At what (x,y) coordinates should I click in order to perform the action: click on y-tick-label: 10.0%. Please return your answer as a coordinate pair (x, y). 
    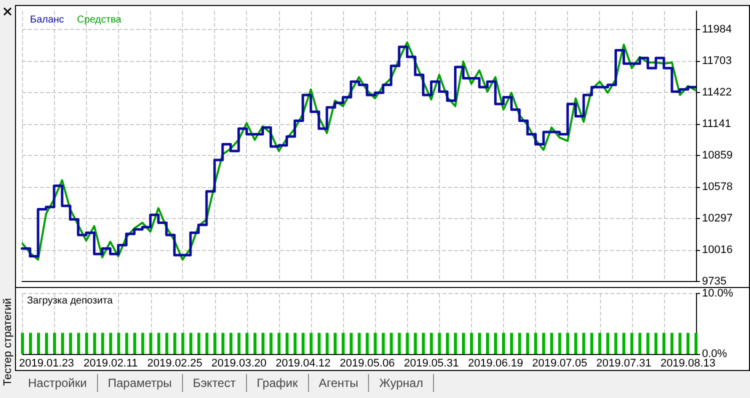
    Looking at the image, I should click on (718, 294).